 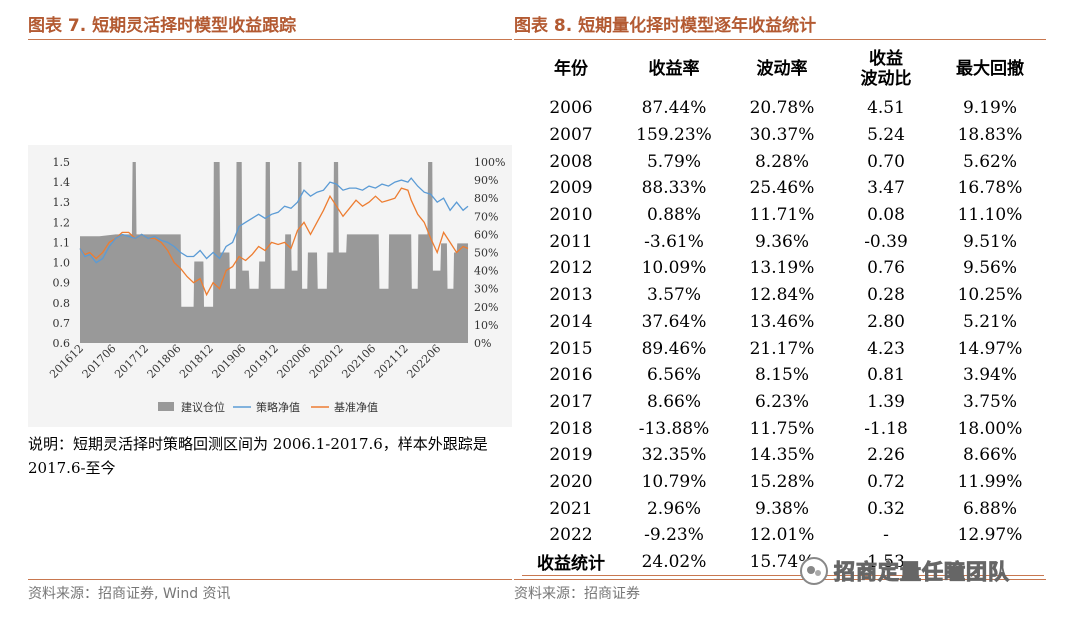 I want to click on cell-volatility: 15.28%, so click(x=782, y=481).